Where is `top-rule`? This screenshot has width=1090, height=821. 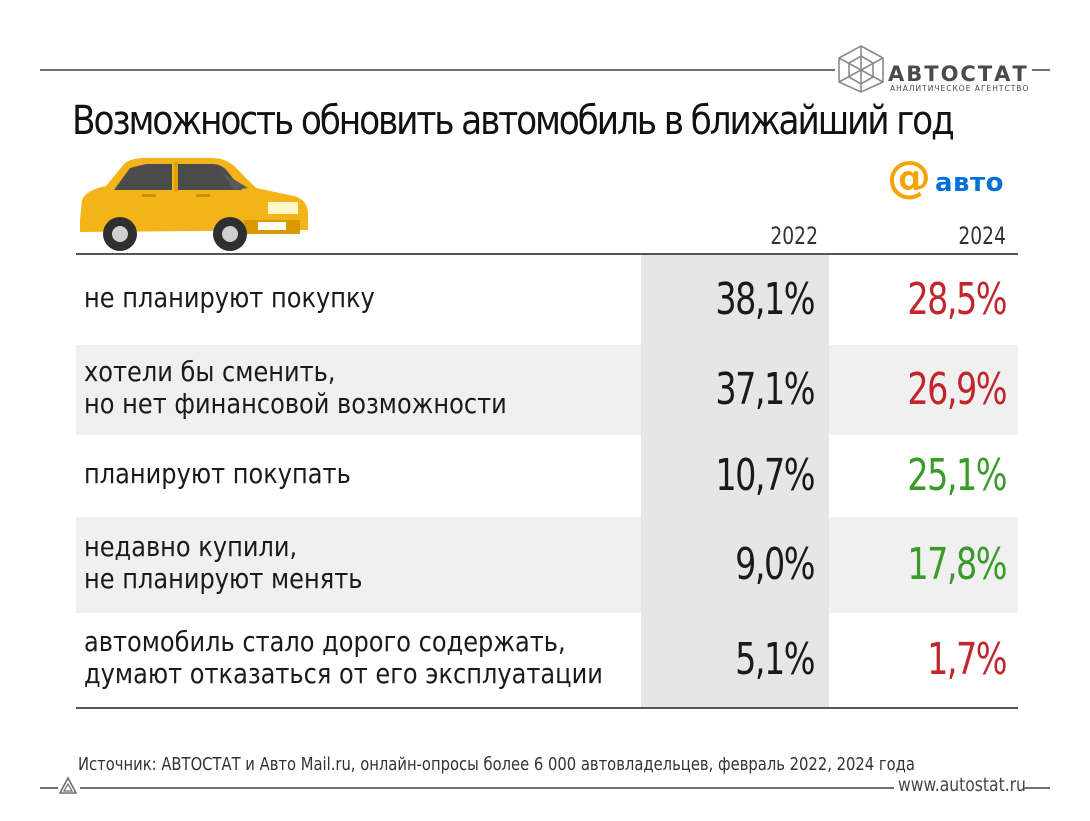 top-rule is located at coordinates (437, 70).